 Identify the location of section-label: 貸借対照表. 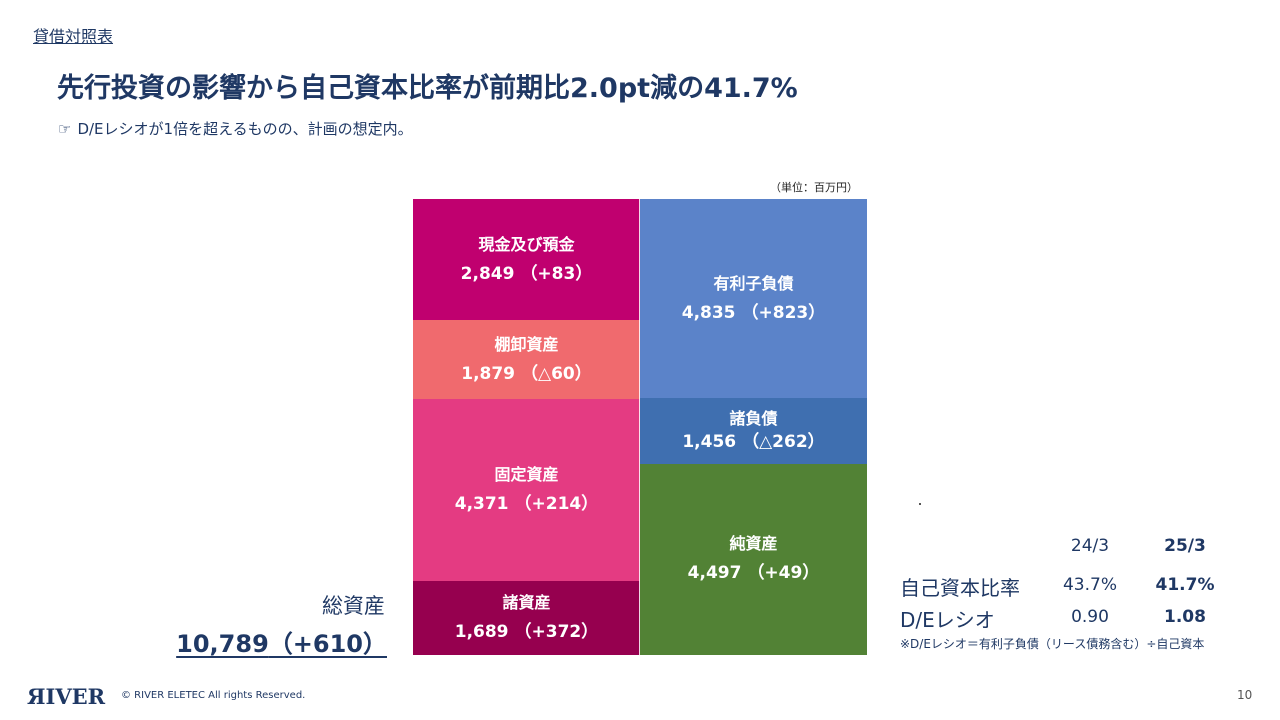
(73, 36).